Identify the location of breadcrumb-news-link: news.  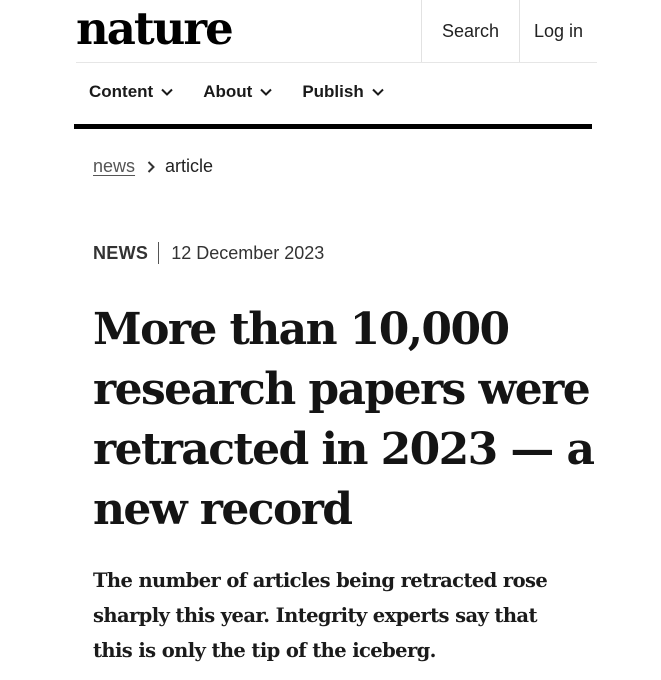
(114, 166).